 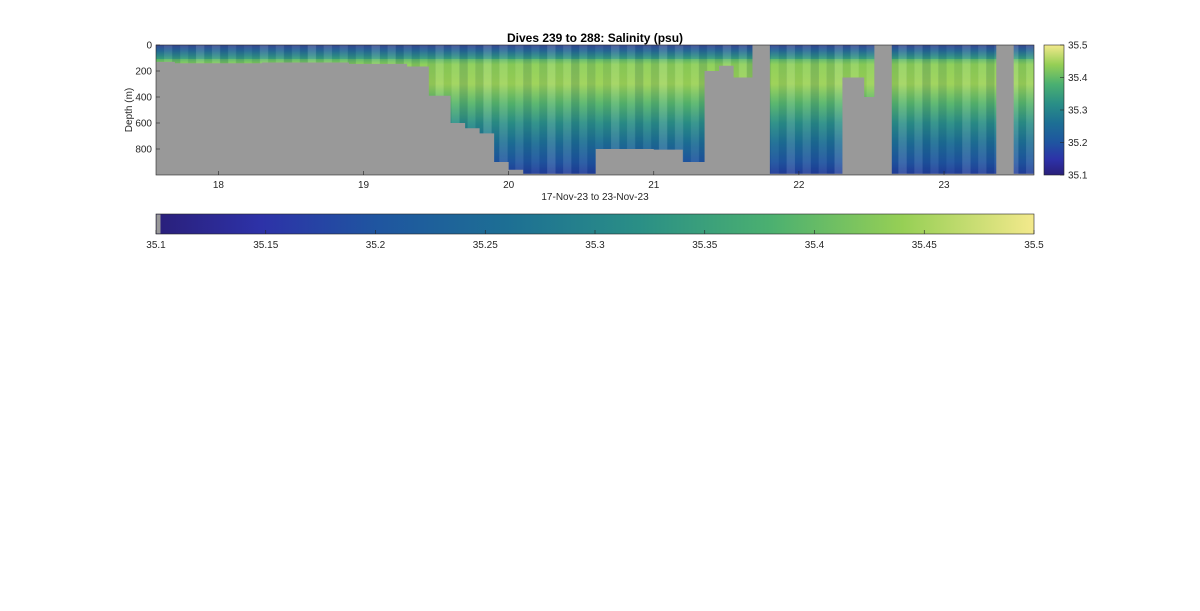 What do you see at coordinates (1078, 111) in the screenshot?
I see `side-colorbar-tick-label: 35.3` at bounding box center [1078, 111].